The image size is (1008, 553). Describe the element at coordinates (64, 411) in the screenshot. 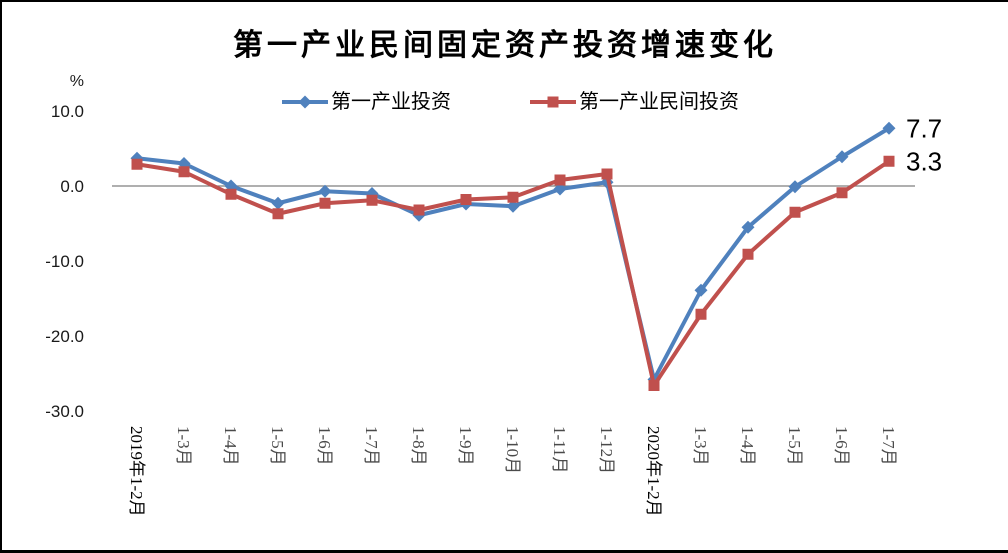

I see `y-axis-tick-label: -30.0` at that location.